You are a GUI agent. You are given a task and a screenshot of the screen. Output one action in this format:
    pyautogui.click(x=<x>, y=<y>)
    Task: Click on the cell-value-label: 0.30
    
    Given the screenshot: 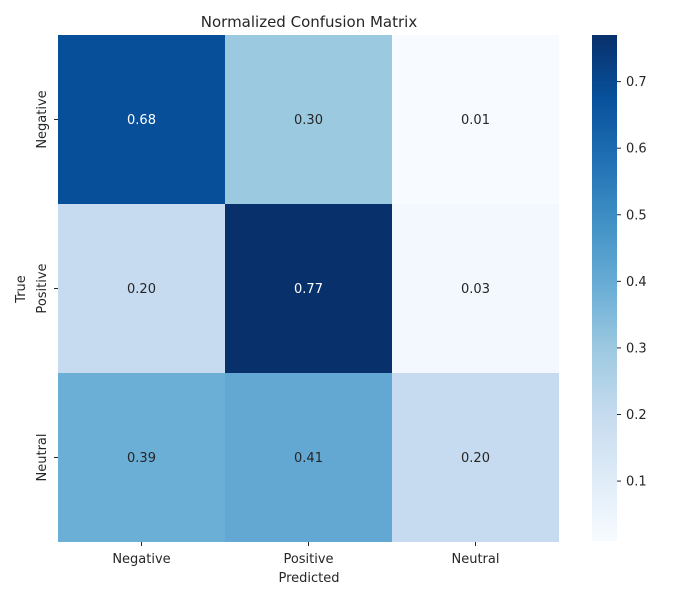 What is the action you would take?
    pyautogui.click(x=308, y=120)
    